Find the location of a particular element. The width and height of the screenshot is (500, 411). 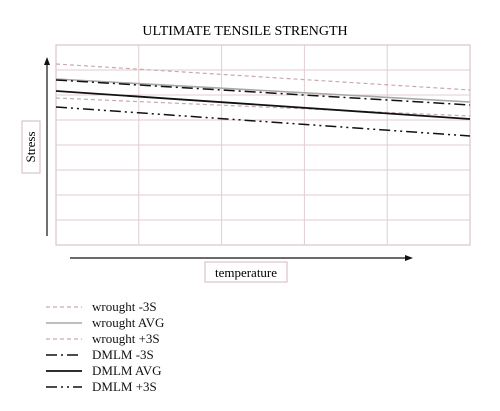

legend-label: wrought +3S is located at coordinates (126, 338).